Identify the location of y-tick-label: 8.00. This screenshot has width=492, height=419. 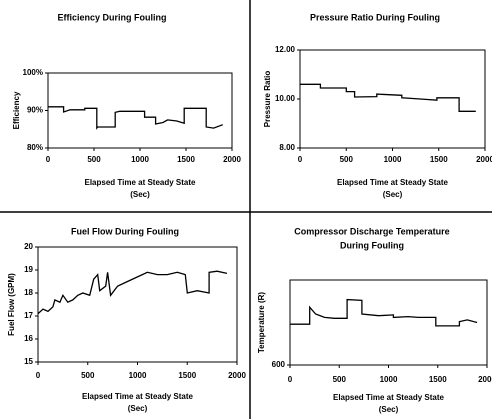
(287, 147).